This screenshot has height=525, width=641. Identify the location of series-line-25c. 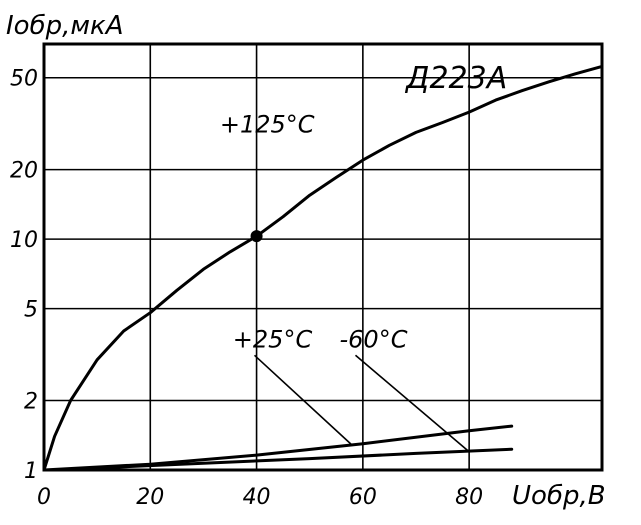
(278, 448).